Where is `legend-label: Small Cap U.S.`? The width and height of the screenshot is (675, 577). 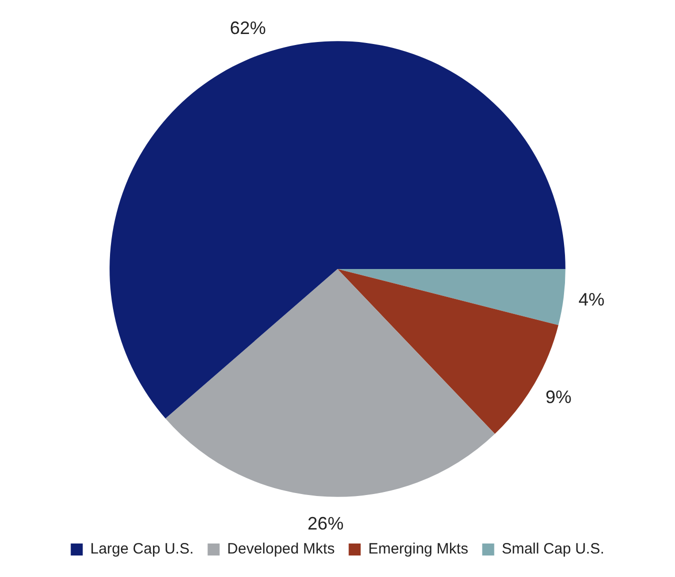 legend-label: Small Cap U.S. is located at coordinates (553, 549).